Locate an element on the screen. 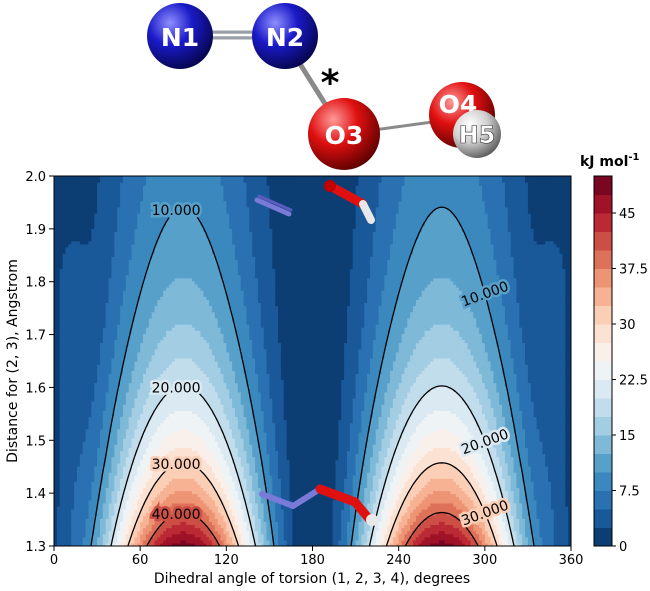 The height and width of the screenshot is (591, 650). atom-label-o3: O3 is located at coordinates (344, 135).